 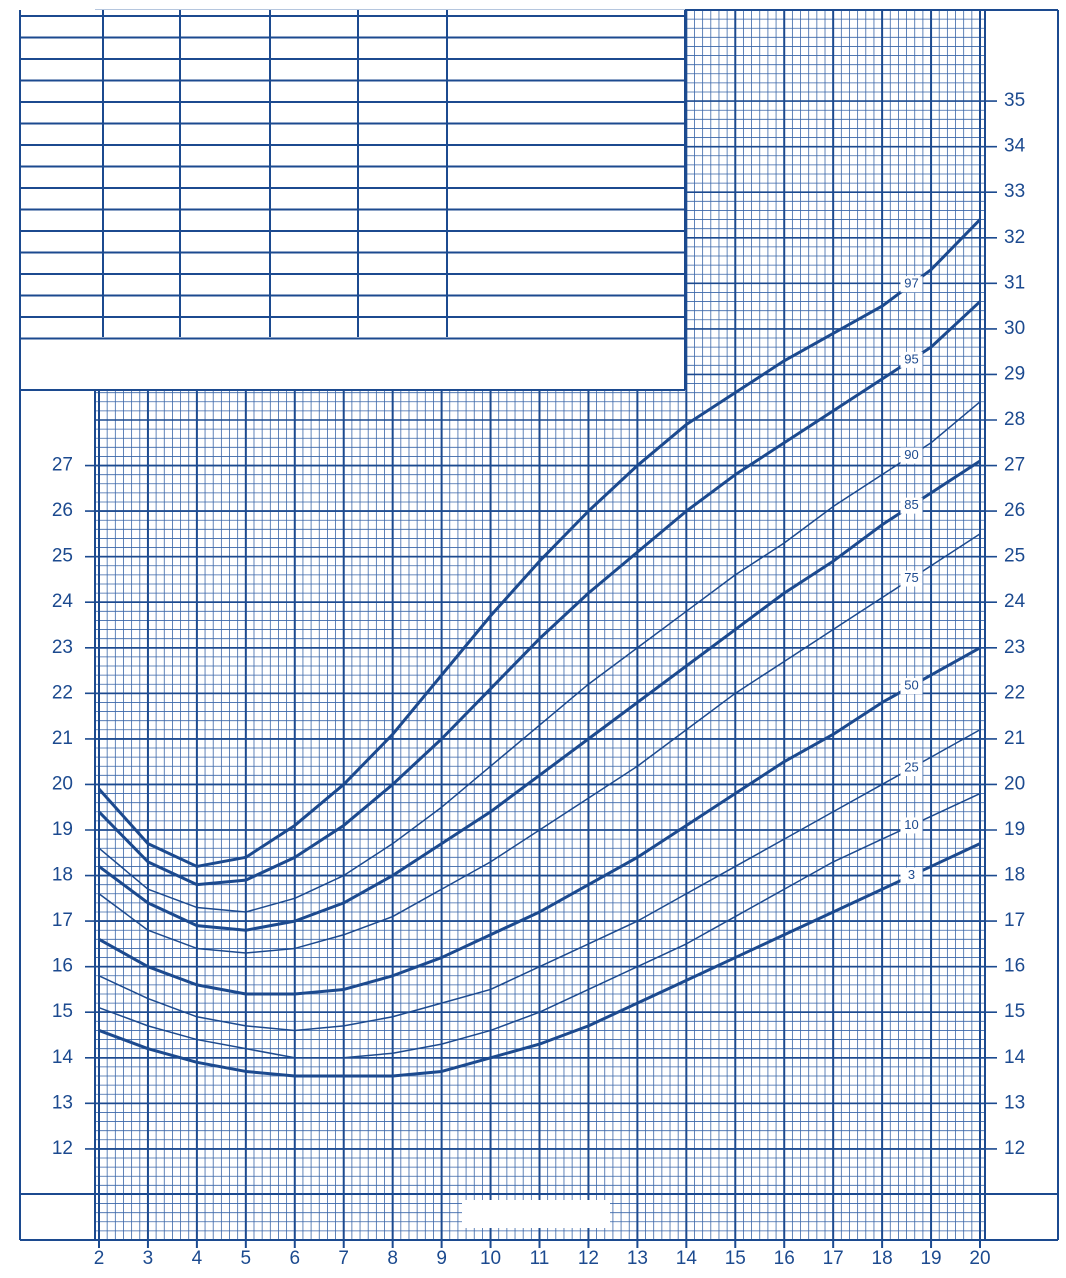 I want to click on x-tick-label: 8, so click(x=392, y=1258).